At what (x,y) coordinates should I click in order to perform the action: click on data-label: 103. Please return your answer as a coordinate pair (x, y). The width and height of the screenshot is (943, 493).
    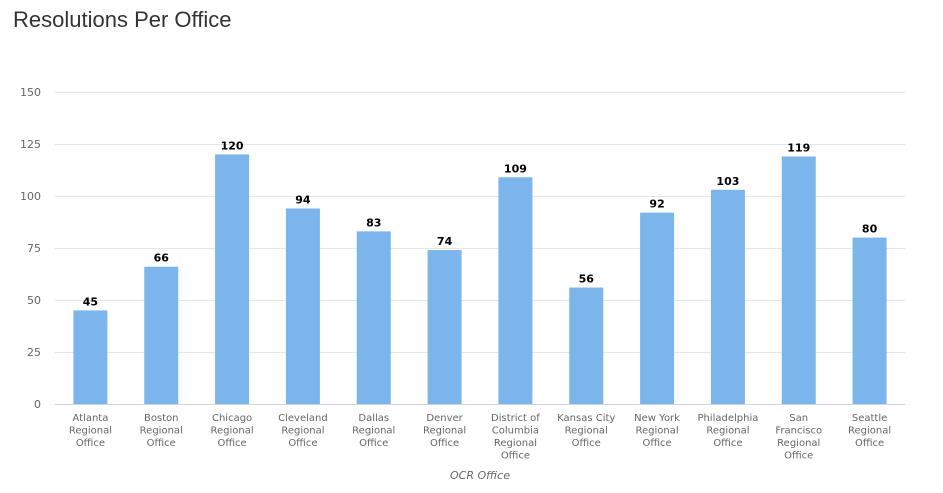
    Looking at the image, I should click on (727, 181).